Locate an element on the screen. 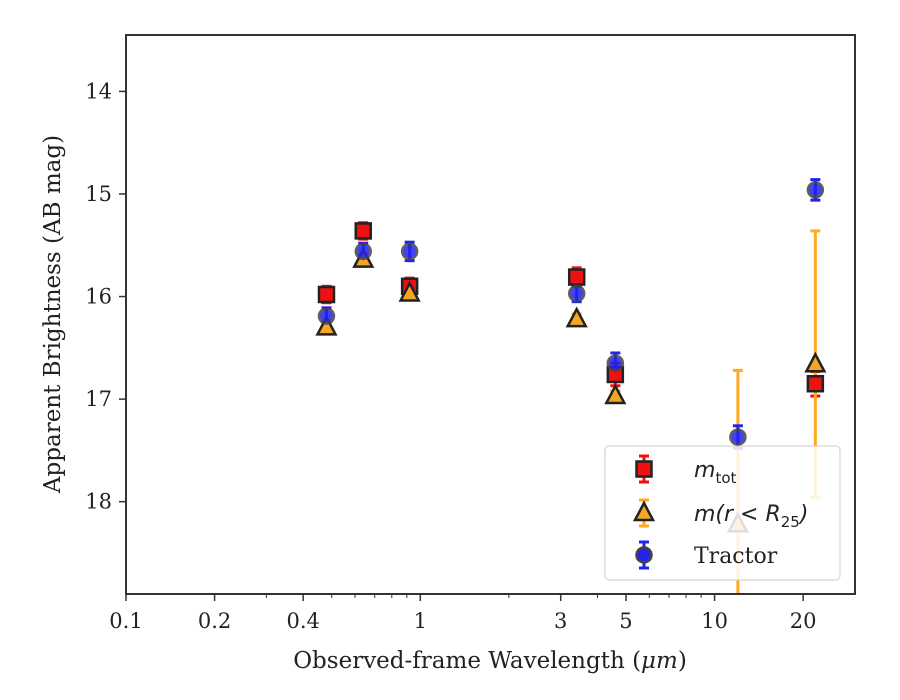 The width and height of the screenshot is (900, 700). y-tick-label: 16 is located at coordinates (98, 297).